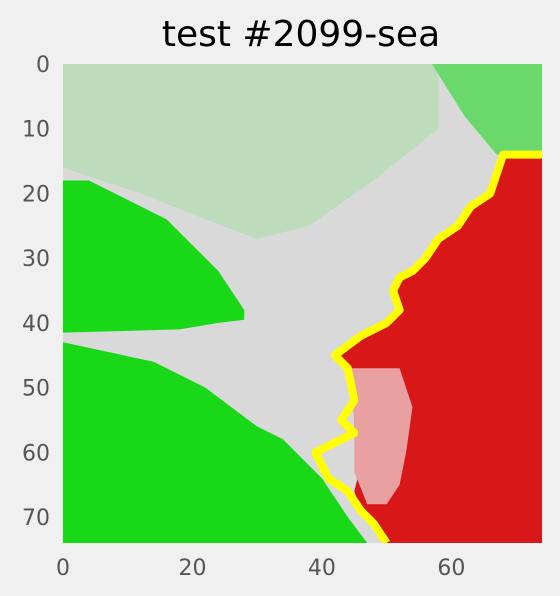 The width and height of the screenshot is (560, 596). What do you see at coordinates (451, 568) in the screenshot?
I see `x-tick-label: 60` at bounding box center [451, 568].